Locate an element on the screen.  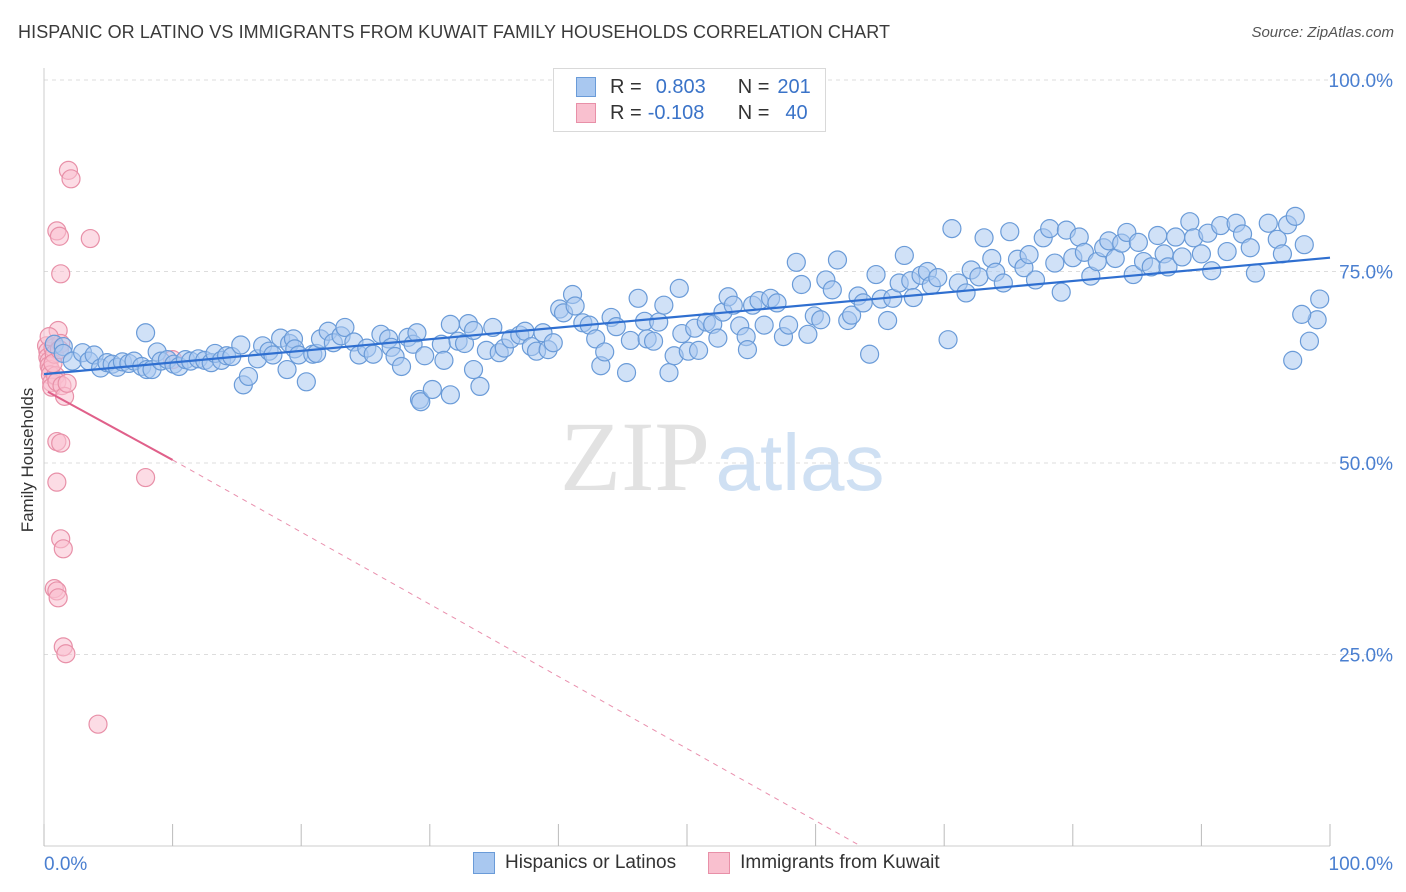
legend-r-value: -0.108 is located at coordinates (676, 112).